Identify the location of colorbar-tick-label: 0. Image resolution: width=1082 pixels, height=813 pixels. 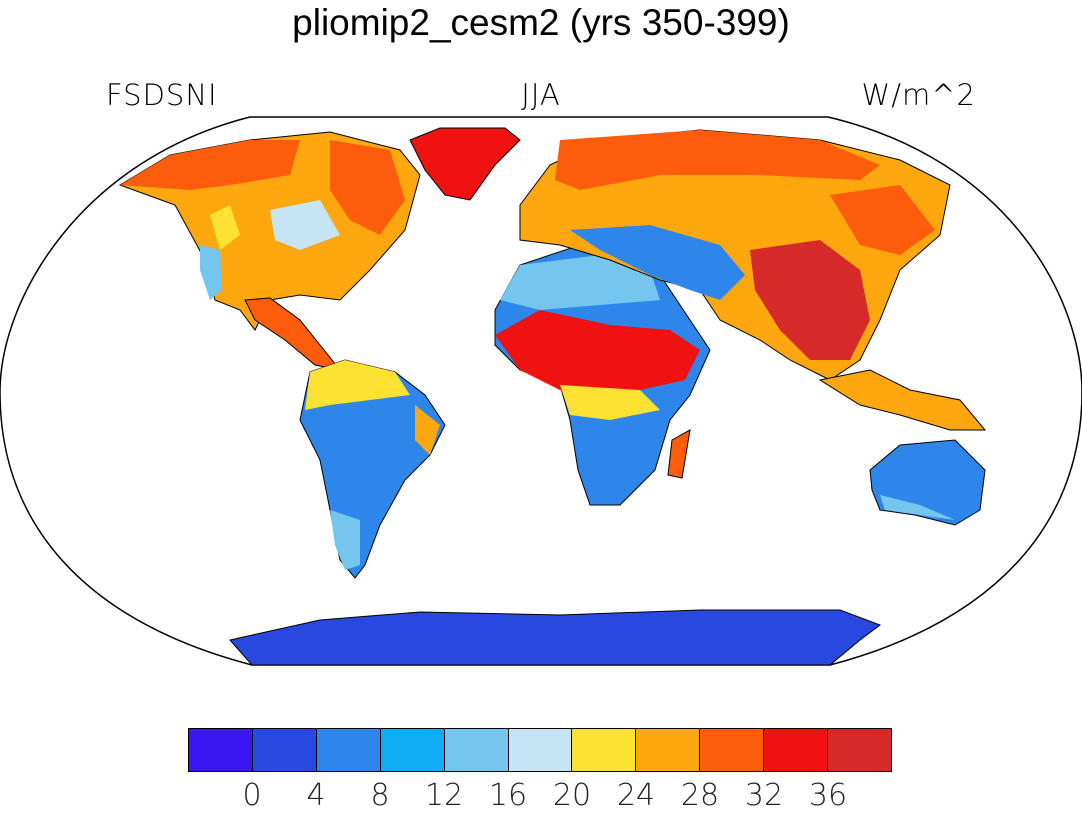
(252, 795).